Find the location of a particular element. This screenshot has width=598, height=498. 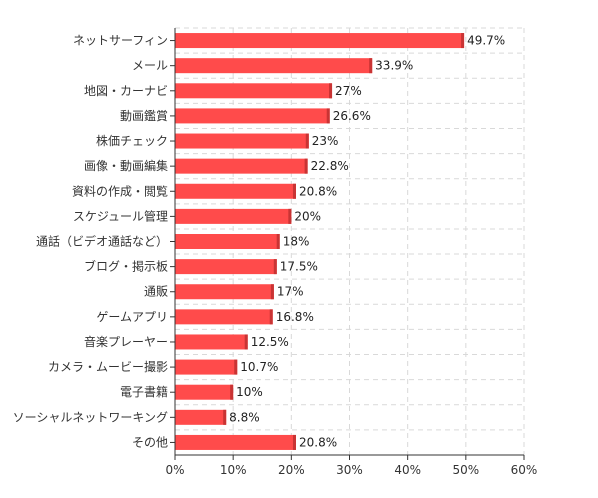

data-label: 16.8% is located at coordinates (295, 317).